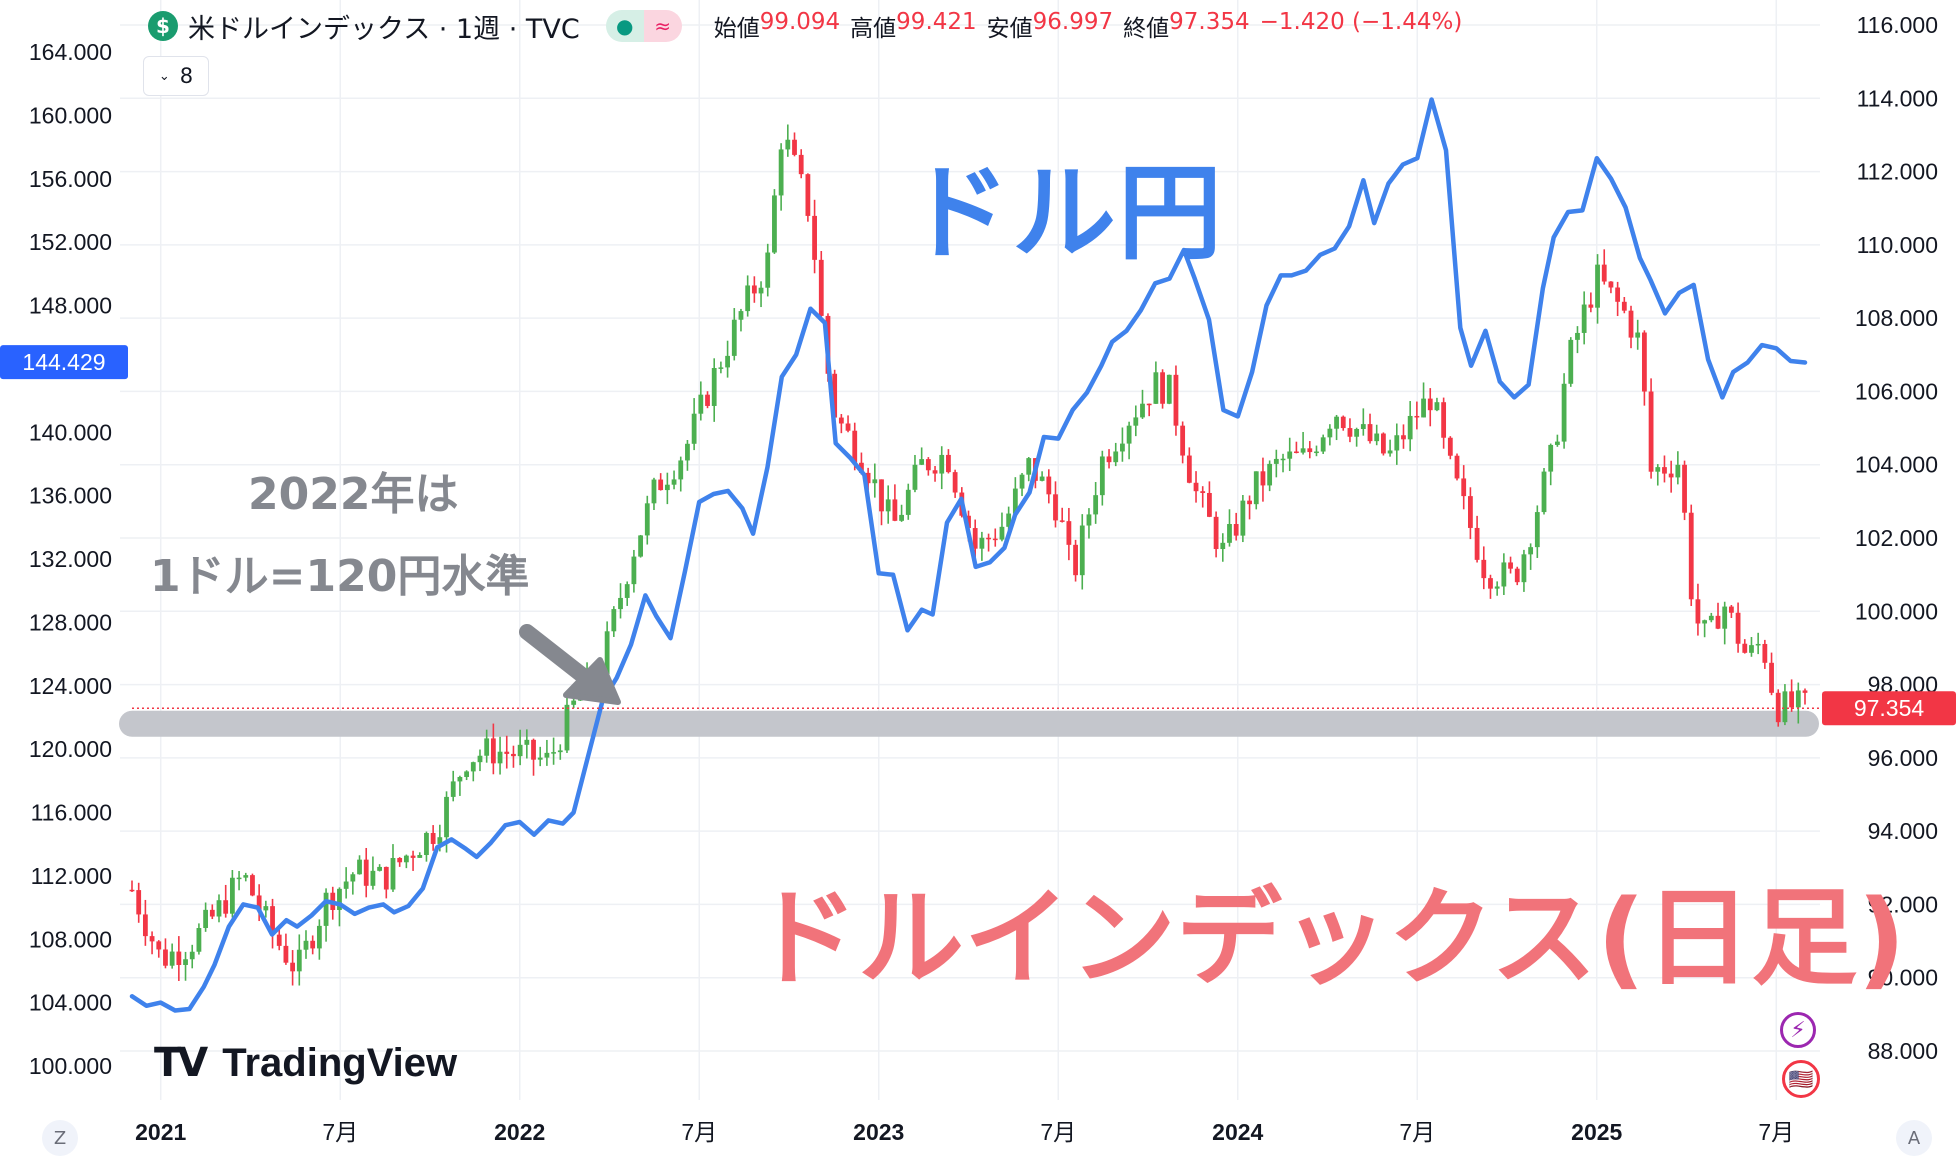 The image size is (1958, 1158). Describe the element at coordinates (1417, 1132) in the screenshot. I see `time-axis-label: 7月` at that location.